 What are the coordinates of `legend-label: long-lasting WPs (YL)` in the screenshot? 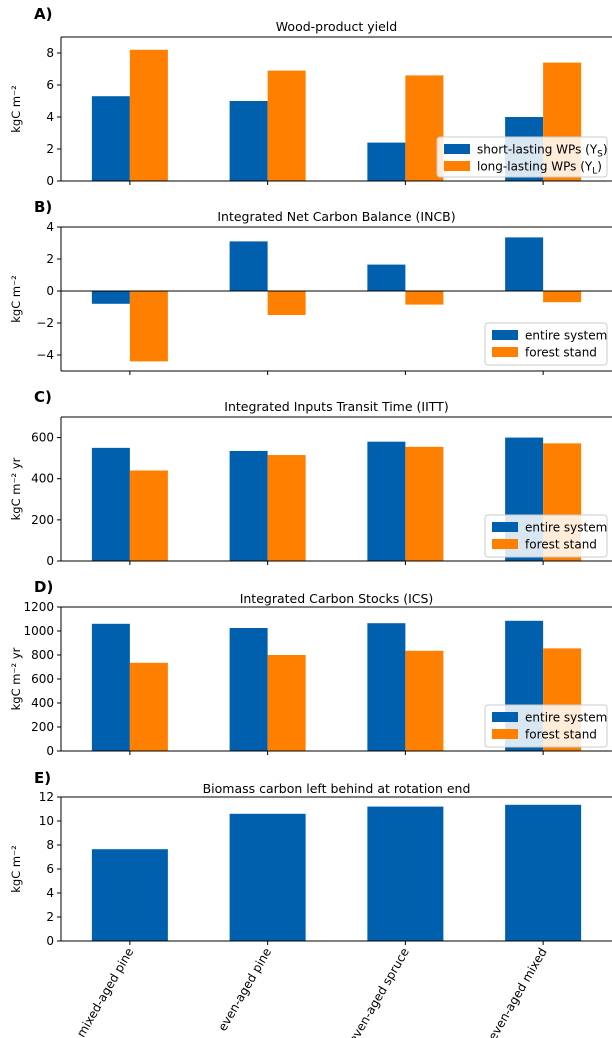 It's located at (539, 168).